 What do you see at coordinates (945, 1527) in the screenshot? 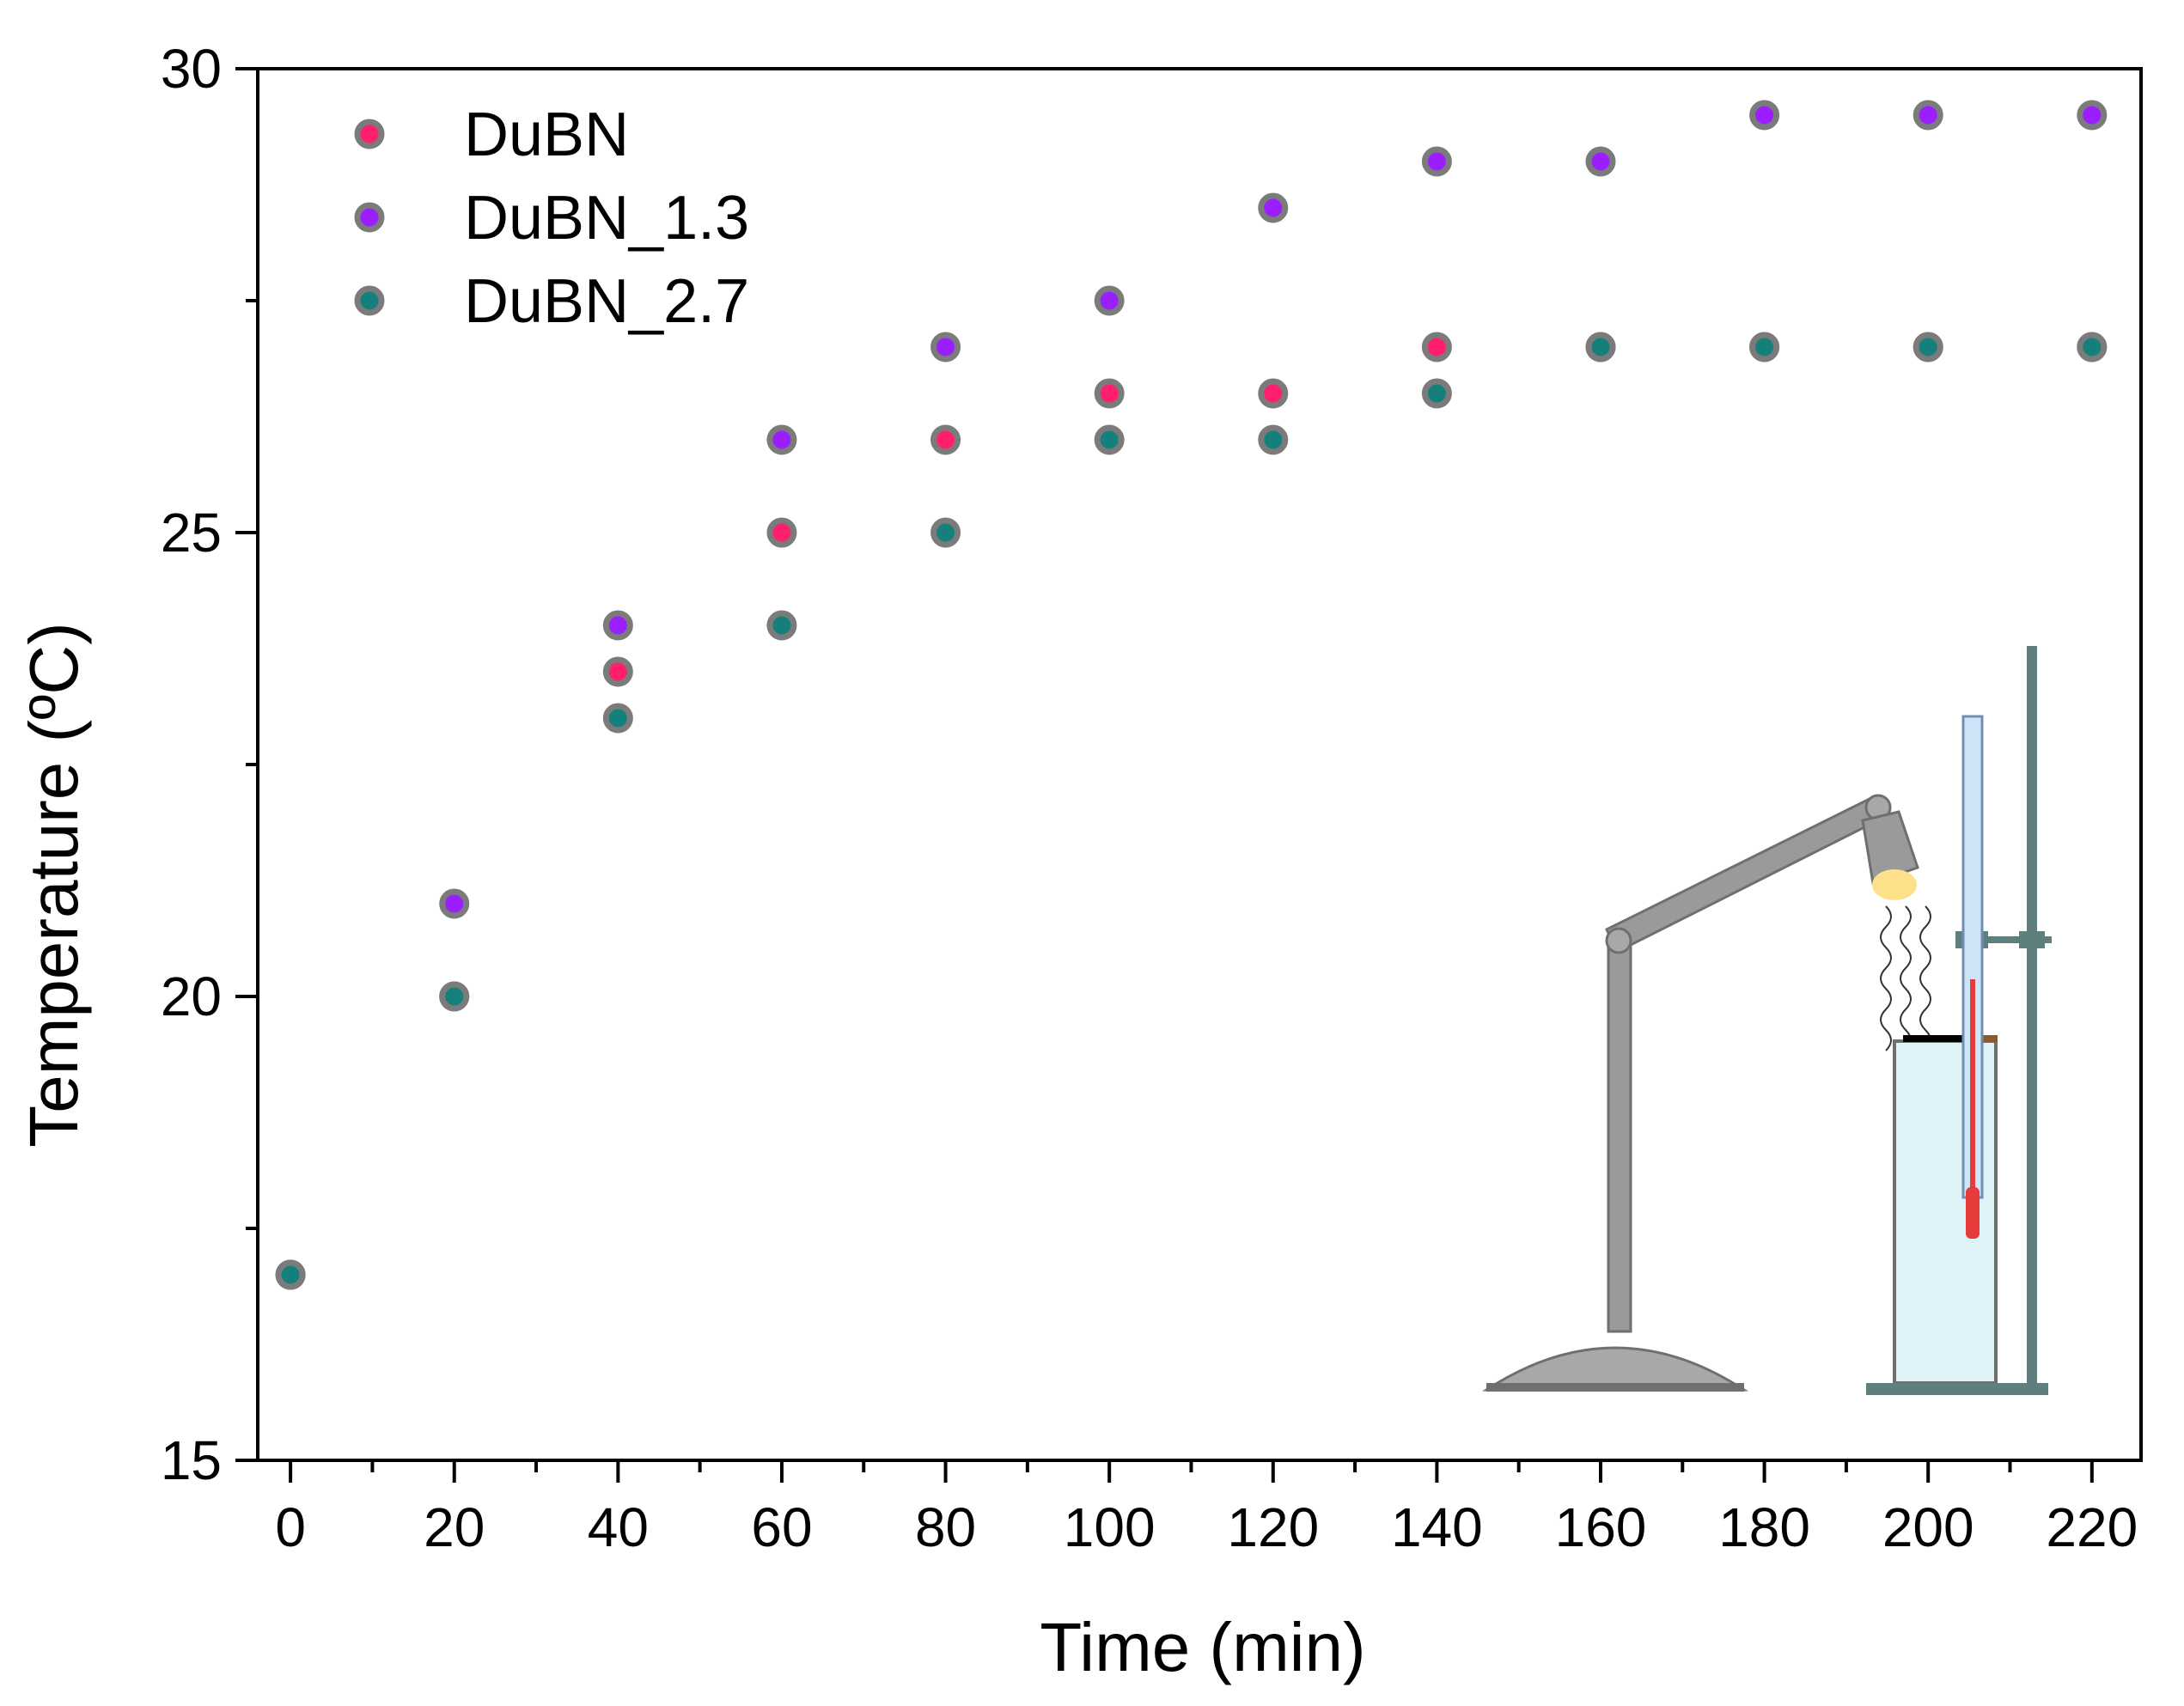
I see `x-tick-label: 80` at bounding box center [945, 1527].